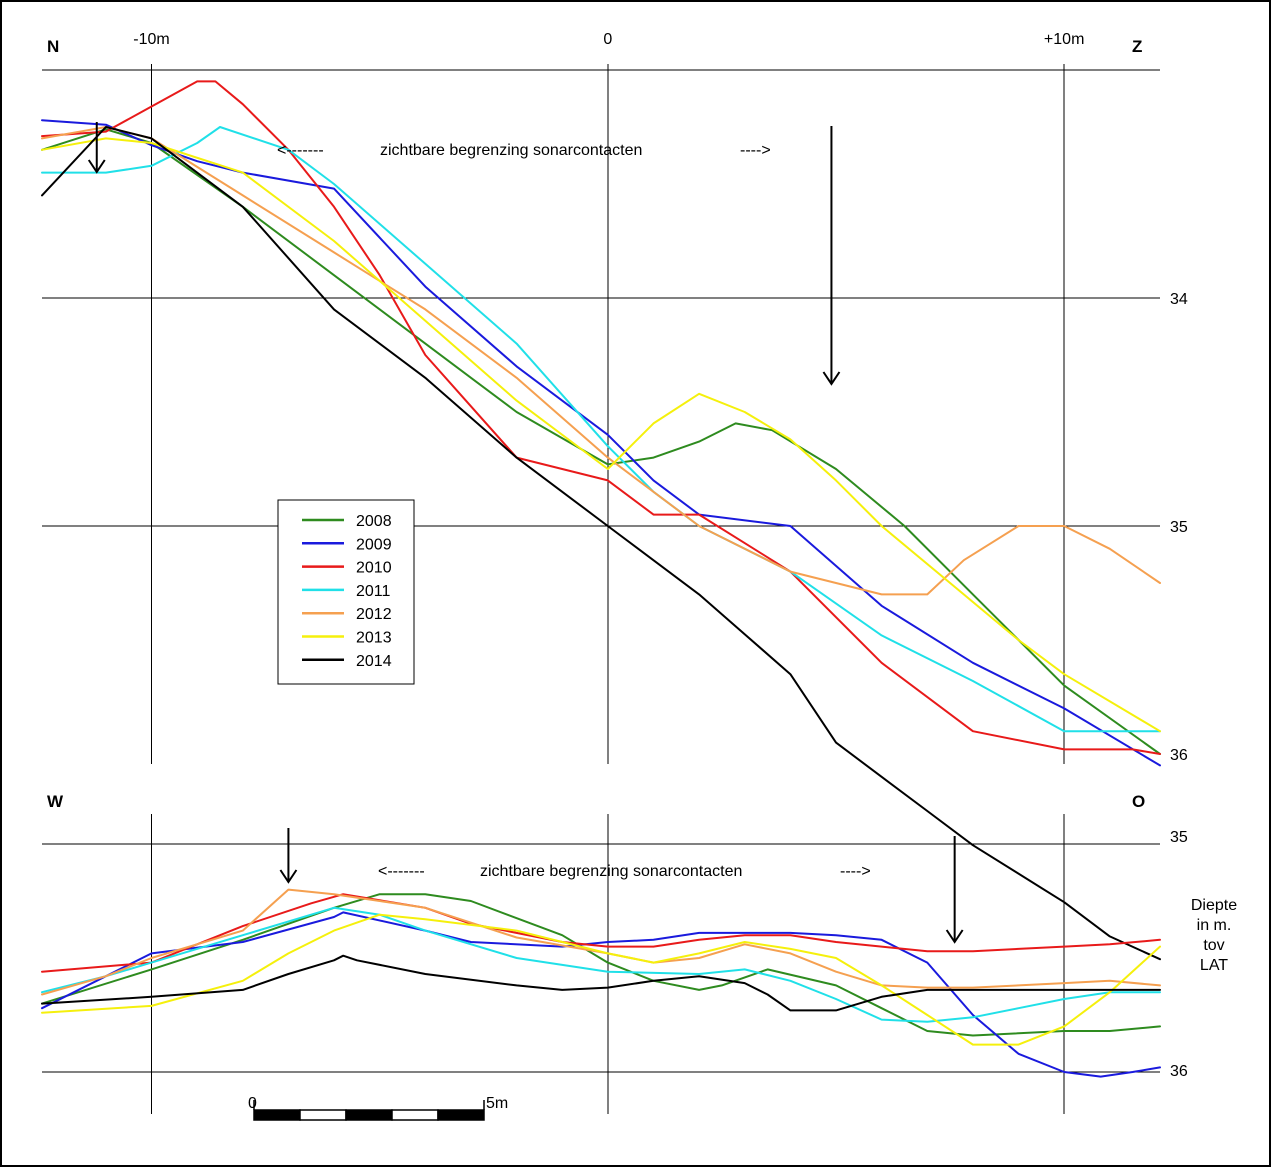  What do you see at coordinates (374, 638) in the screenshot?
I see `legend-label-2013: 2013` at bounding box center [374, 638].